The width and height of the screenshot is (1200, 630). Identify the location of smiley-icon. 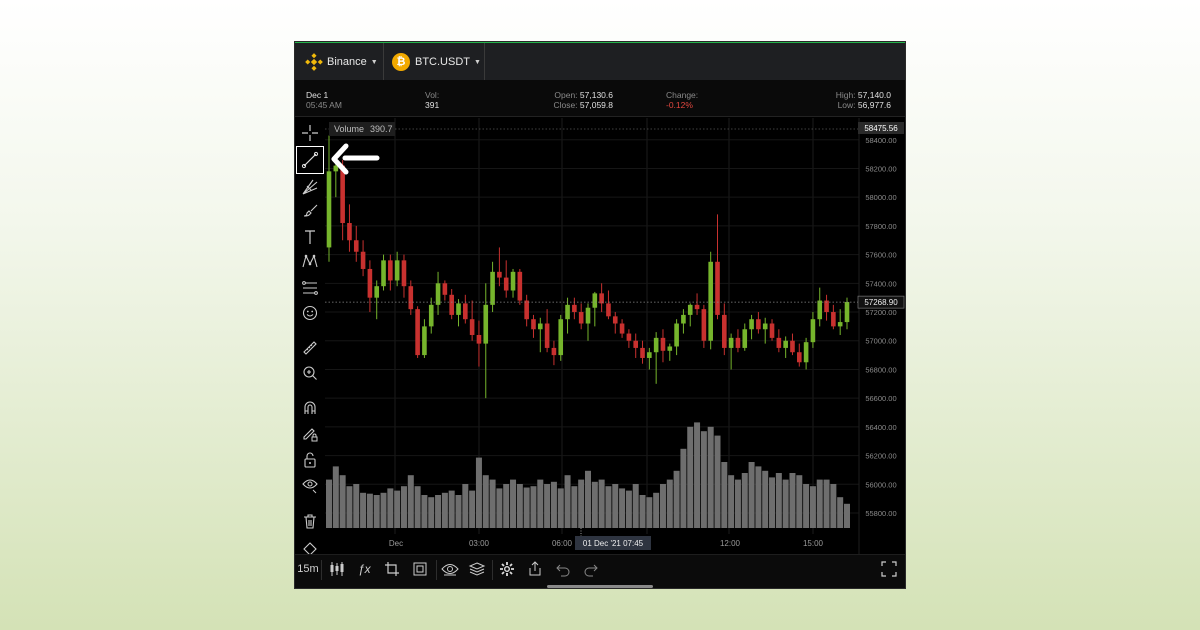
(310, 313).